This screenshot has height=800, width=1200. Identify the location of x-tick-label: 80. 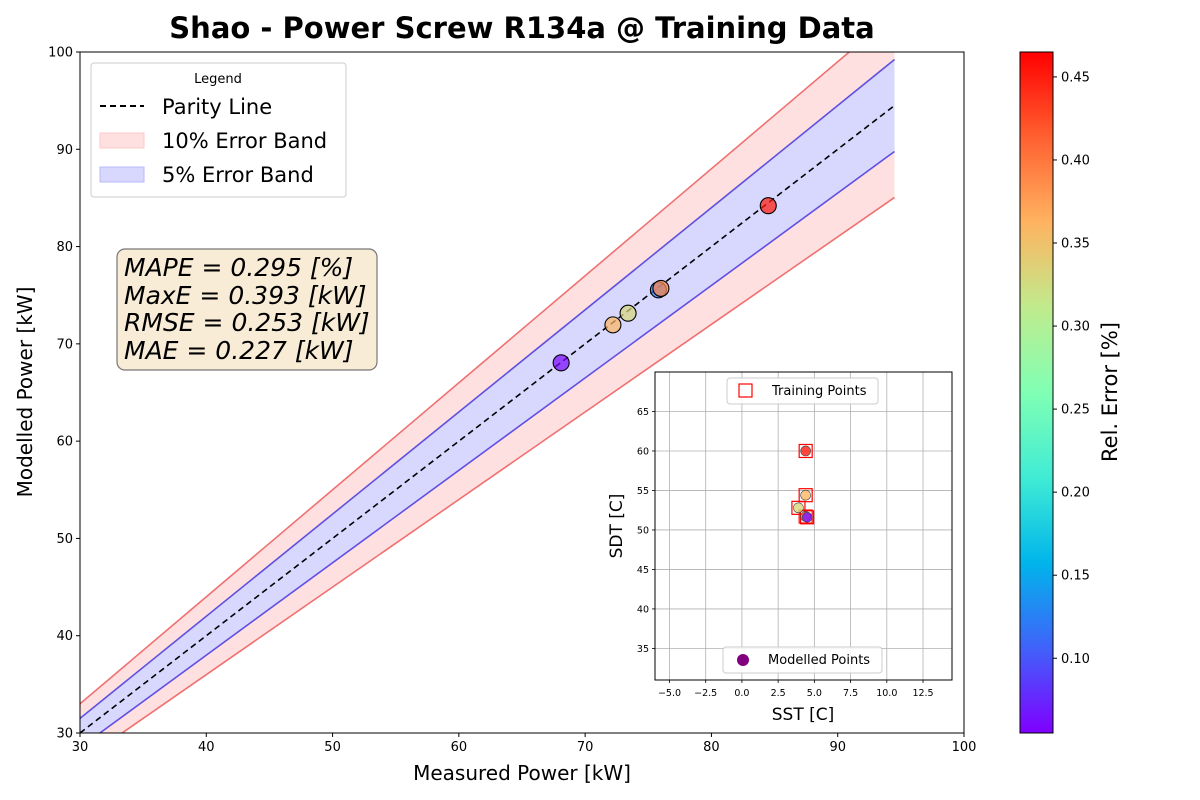
(711, 747).